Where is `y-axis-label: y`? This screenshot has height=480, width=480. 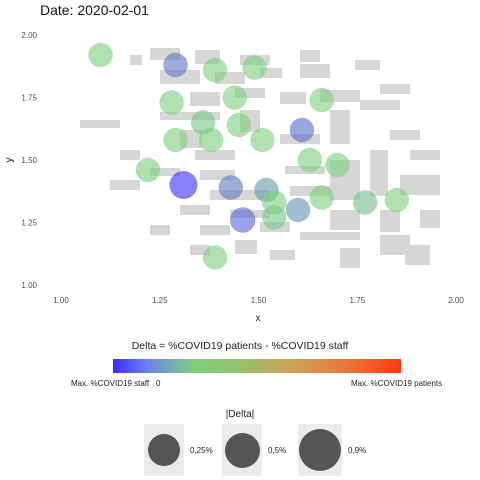 y-axis-label: y is located at coordinates (9, 160).